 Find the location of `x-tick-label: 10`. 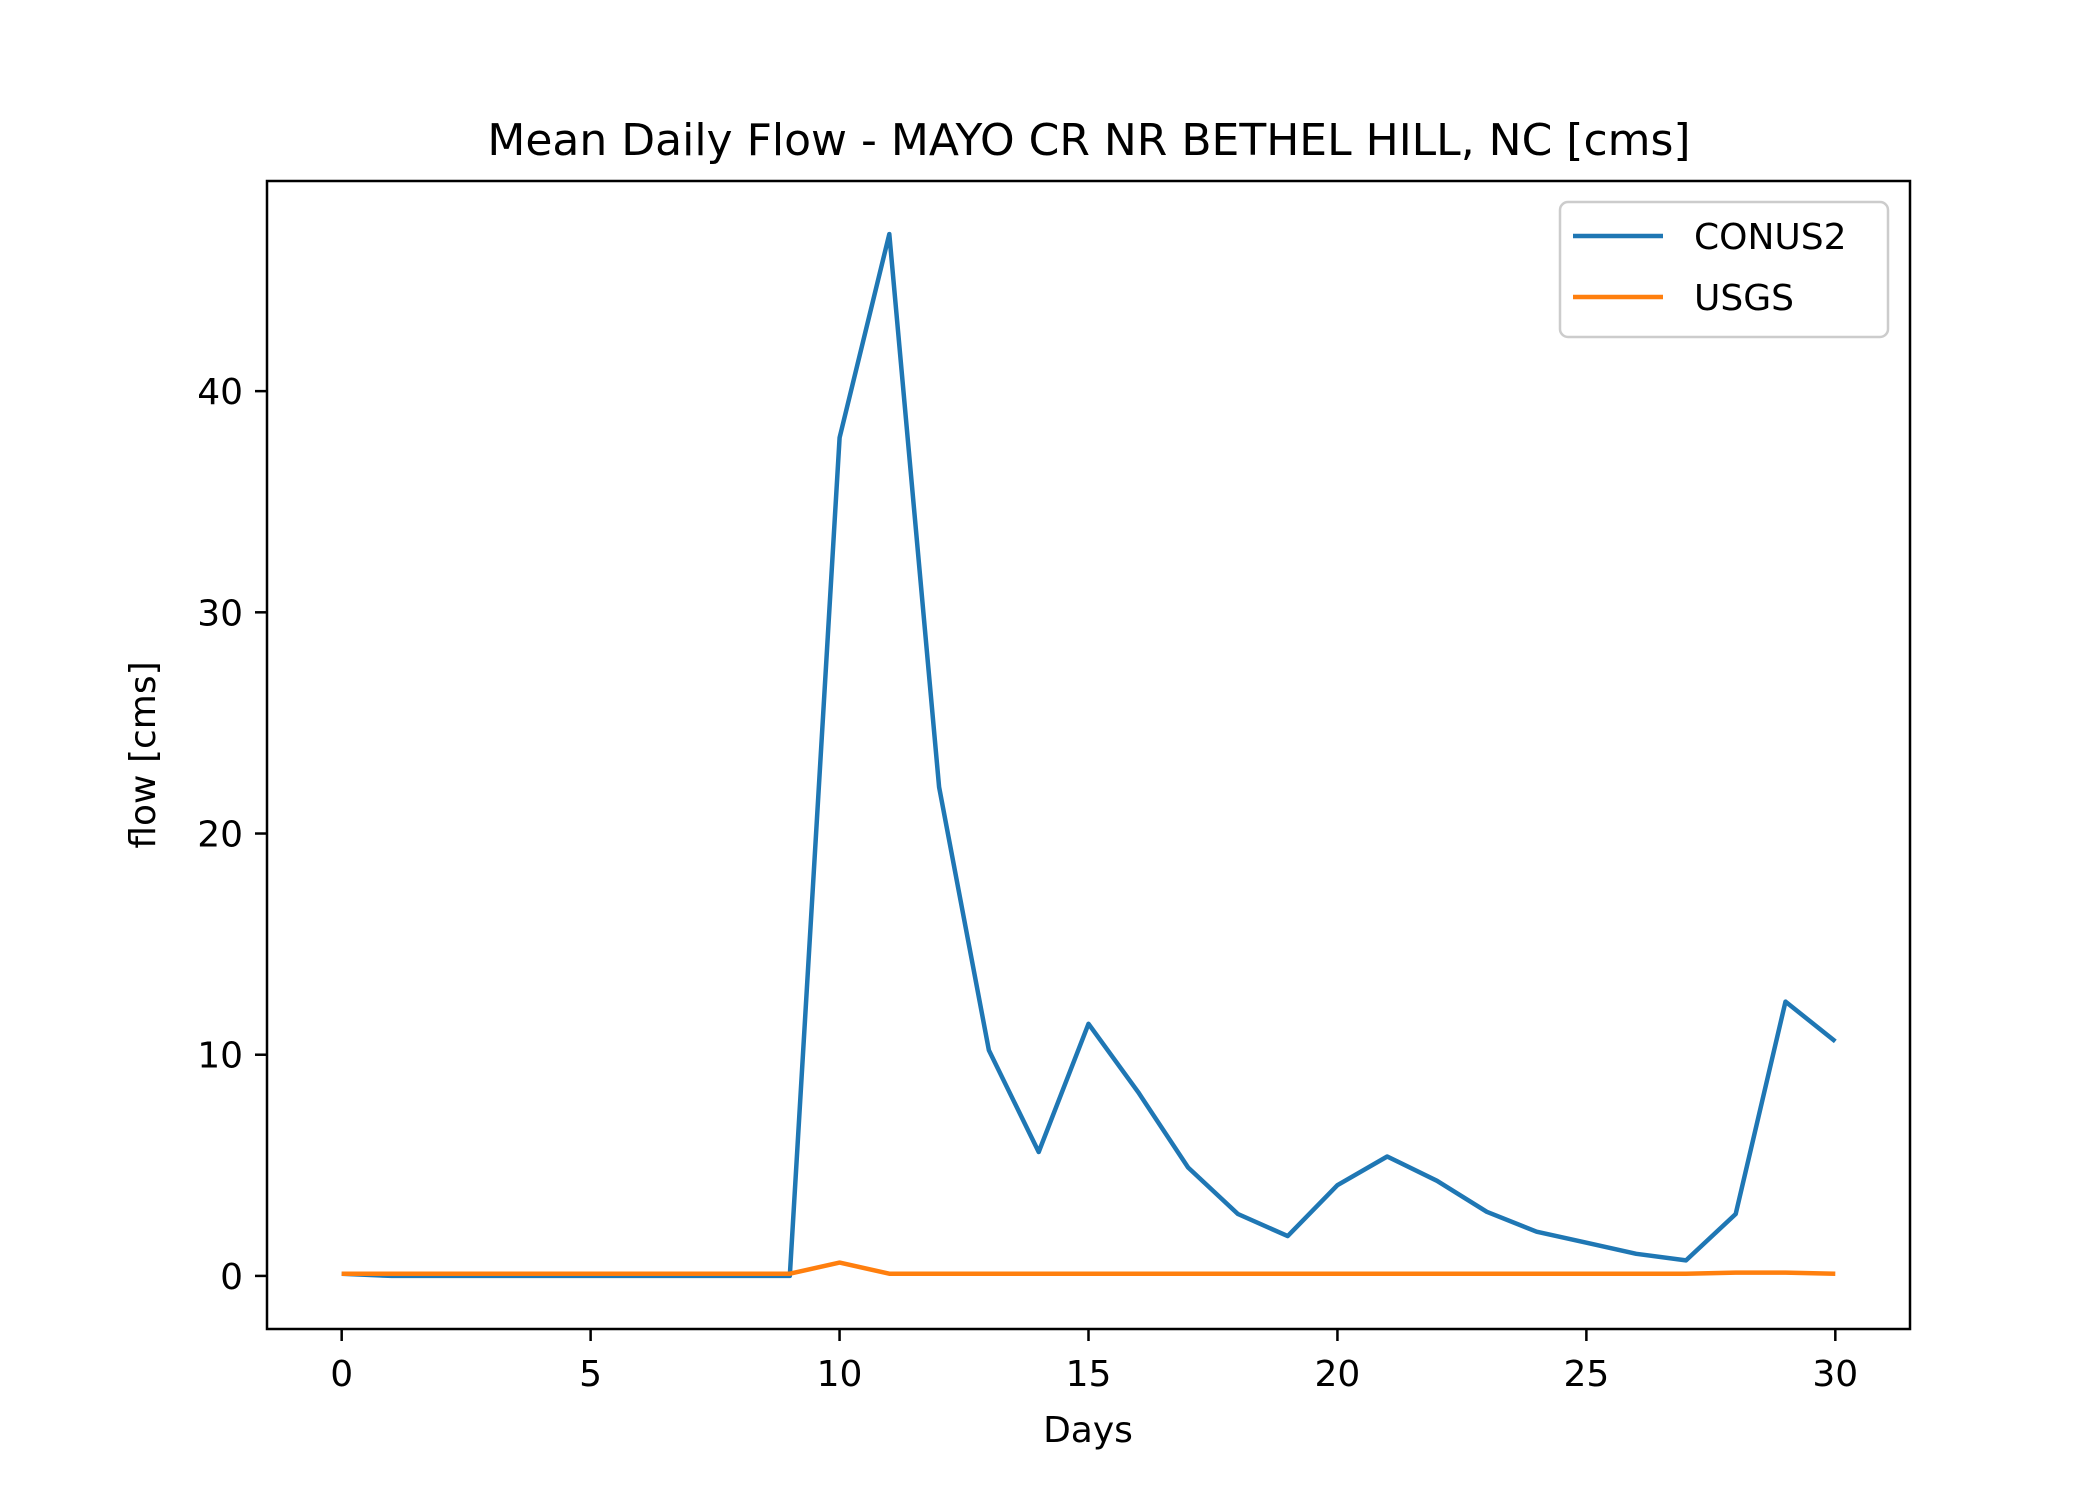

x-tick-label: 10 is located at coordinates (840, 1374).